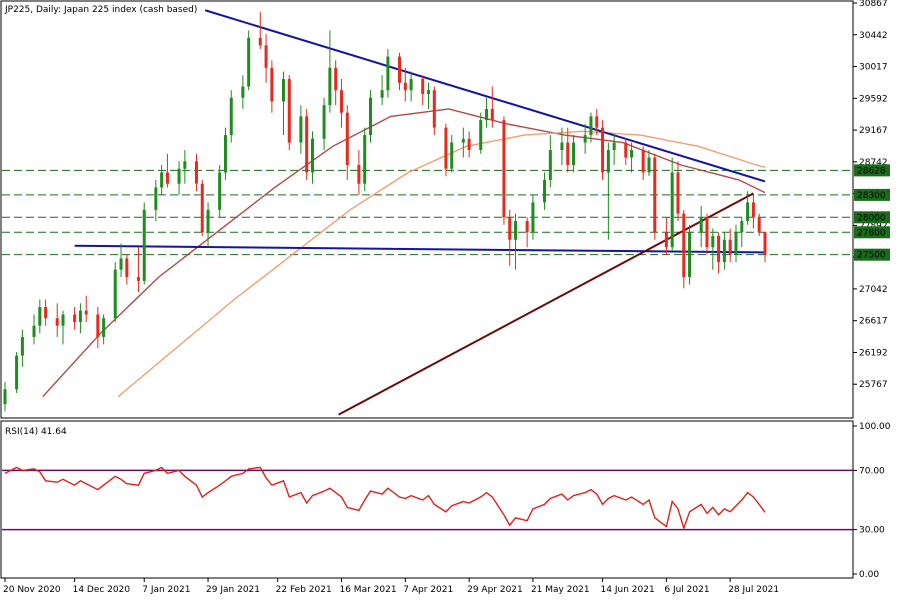 The height and width of the screenshot is (600, 900). What do you see at coordinates (420, 249) in the screenshot?
I see `support-line` at bounding box center [420, 249].